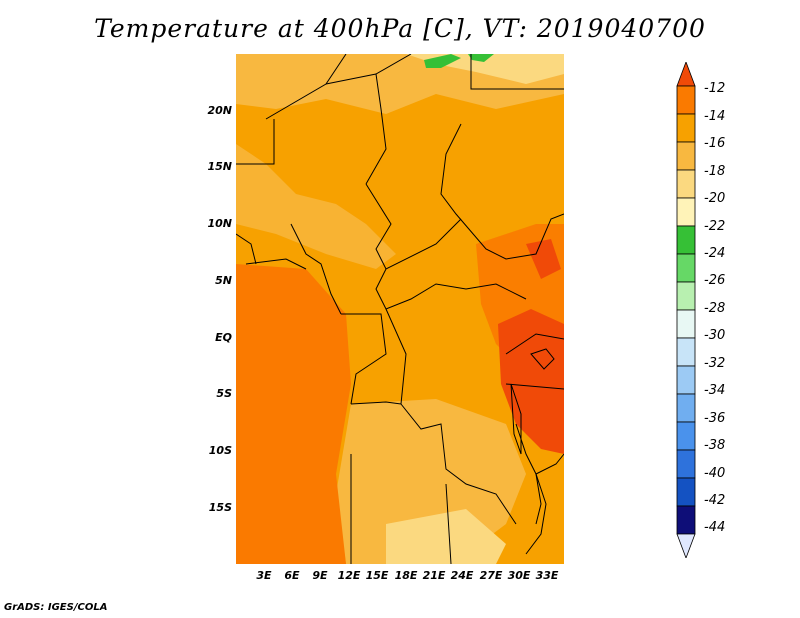 The height and width of the screenshot is (618, 800). What do you see at coordinates (224, 393) in the screenshot?
I see `lat-label-5s: 5S` at bounding box center [224, 393].